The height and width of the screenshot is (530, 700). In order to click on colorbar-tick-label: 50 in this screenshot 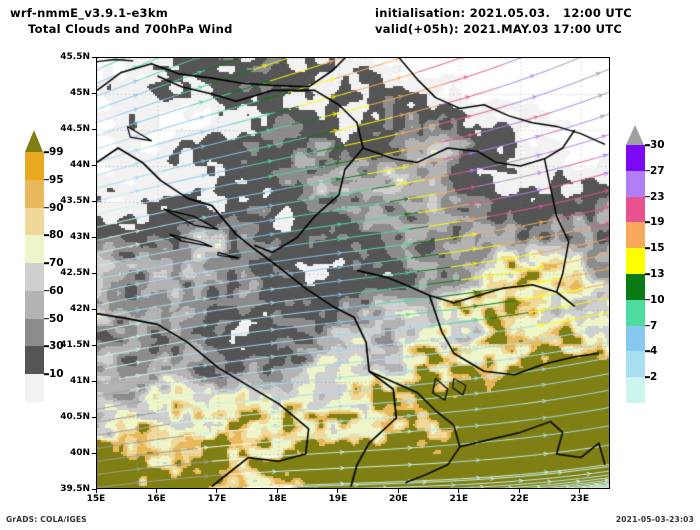, I will do `click(56, 318)`.